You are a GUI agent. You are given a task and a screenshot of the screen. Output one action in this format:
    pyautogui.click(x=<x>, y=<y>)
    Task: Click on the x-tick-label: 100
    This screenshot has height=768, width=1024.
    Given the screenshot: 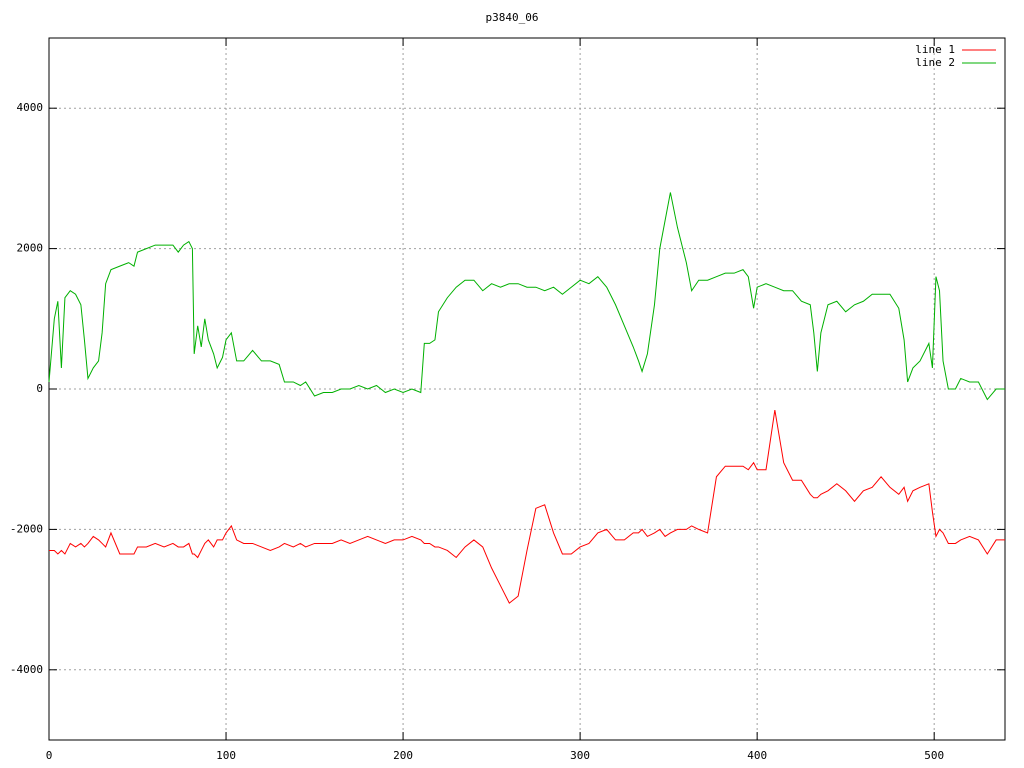 What is the action you would take?
    pyautogui.click(x=226, y=755)
    